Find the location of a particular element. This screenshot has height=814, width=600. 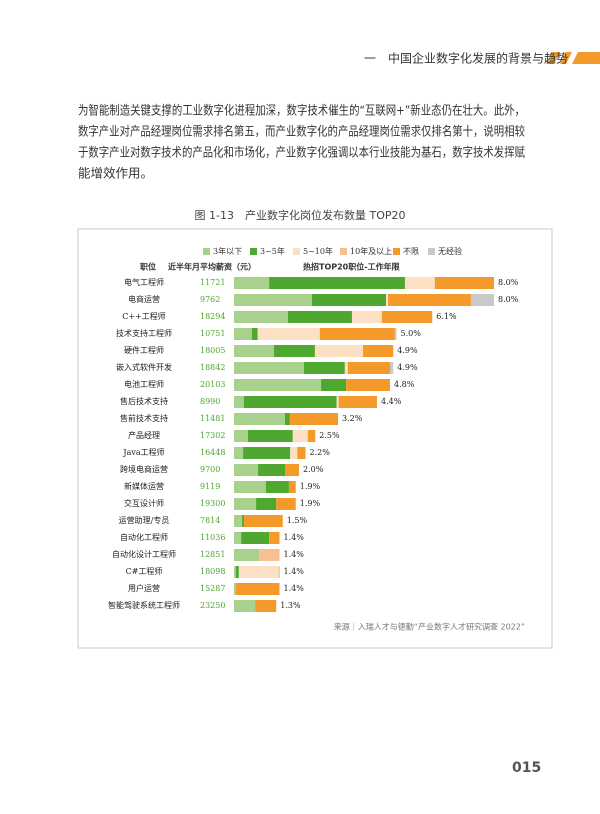

total-label: 2.2% is located at coordinates (320, 452).